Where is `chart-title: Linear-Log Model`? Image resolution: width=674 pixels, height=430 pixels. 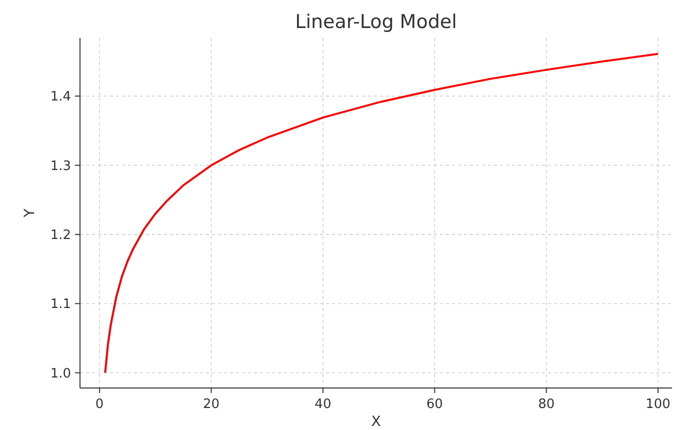 chart-title: Linear-Log Model is located at coordinates (376, 22).